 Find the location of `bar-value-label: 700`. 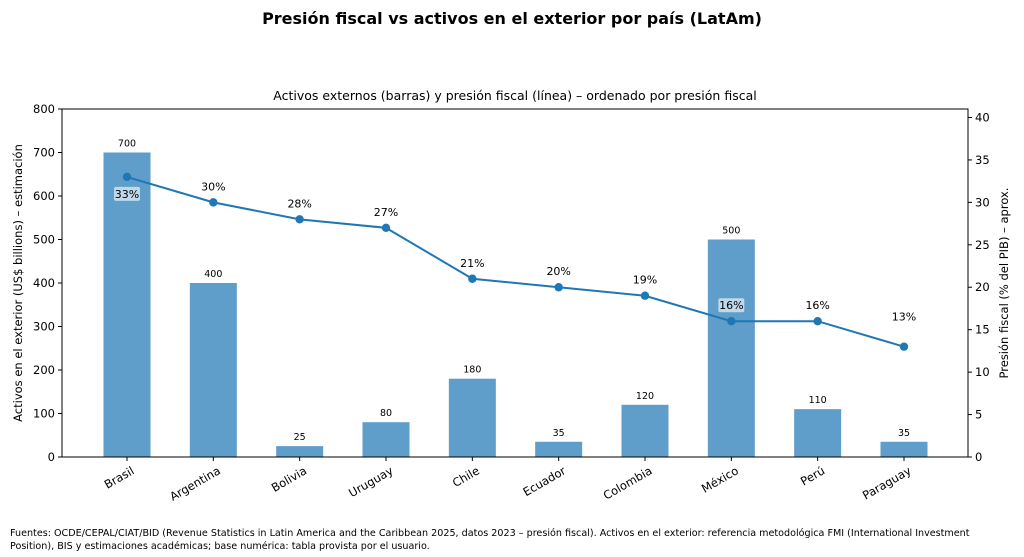

bar-value-label: 700 is located at coordinates (127, 144).